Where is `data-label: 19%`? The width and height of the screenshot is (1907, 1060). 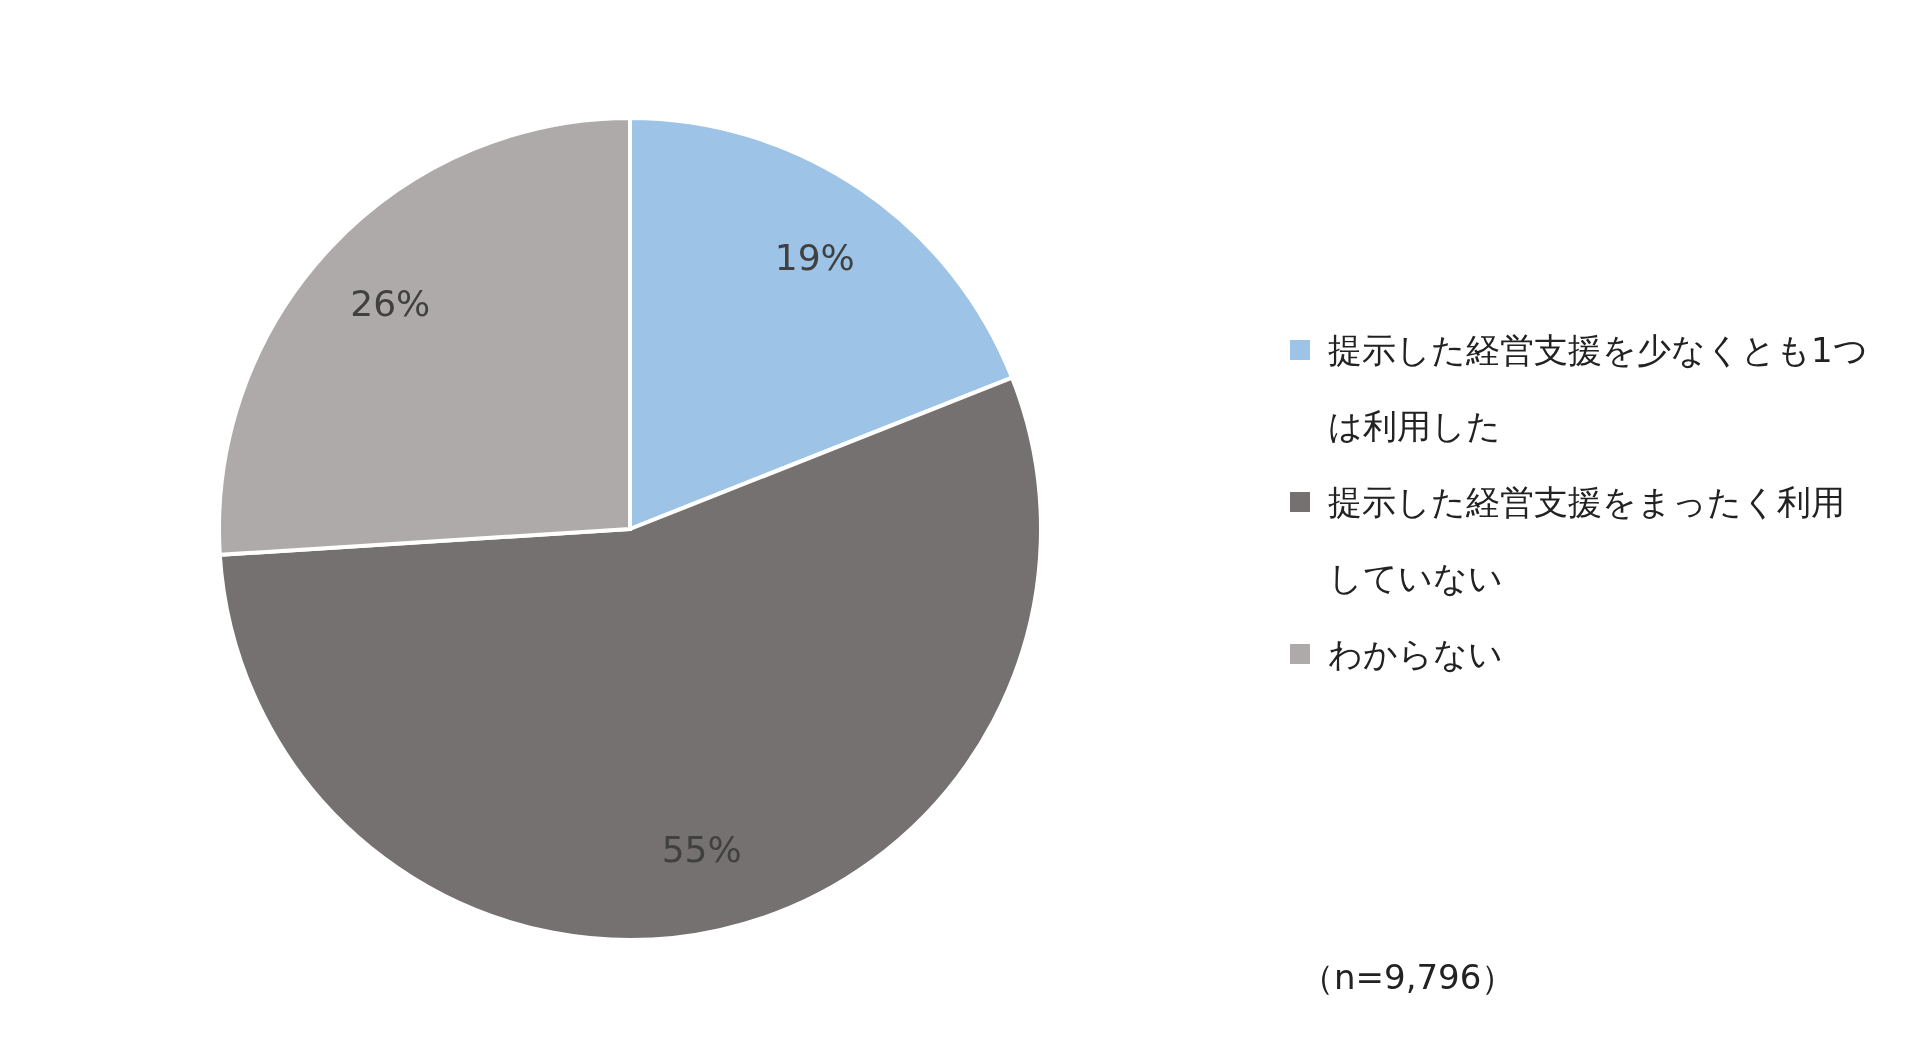 data-label: 19% is located at coordinates (814, 257).